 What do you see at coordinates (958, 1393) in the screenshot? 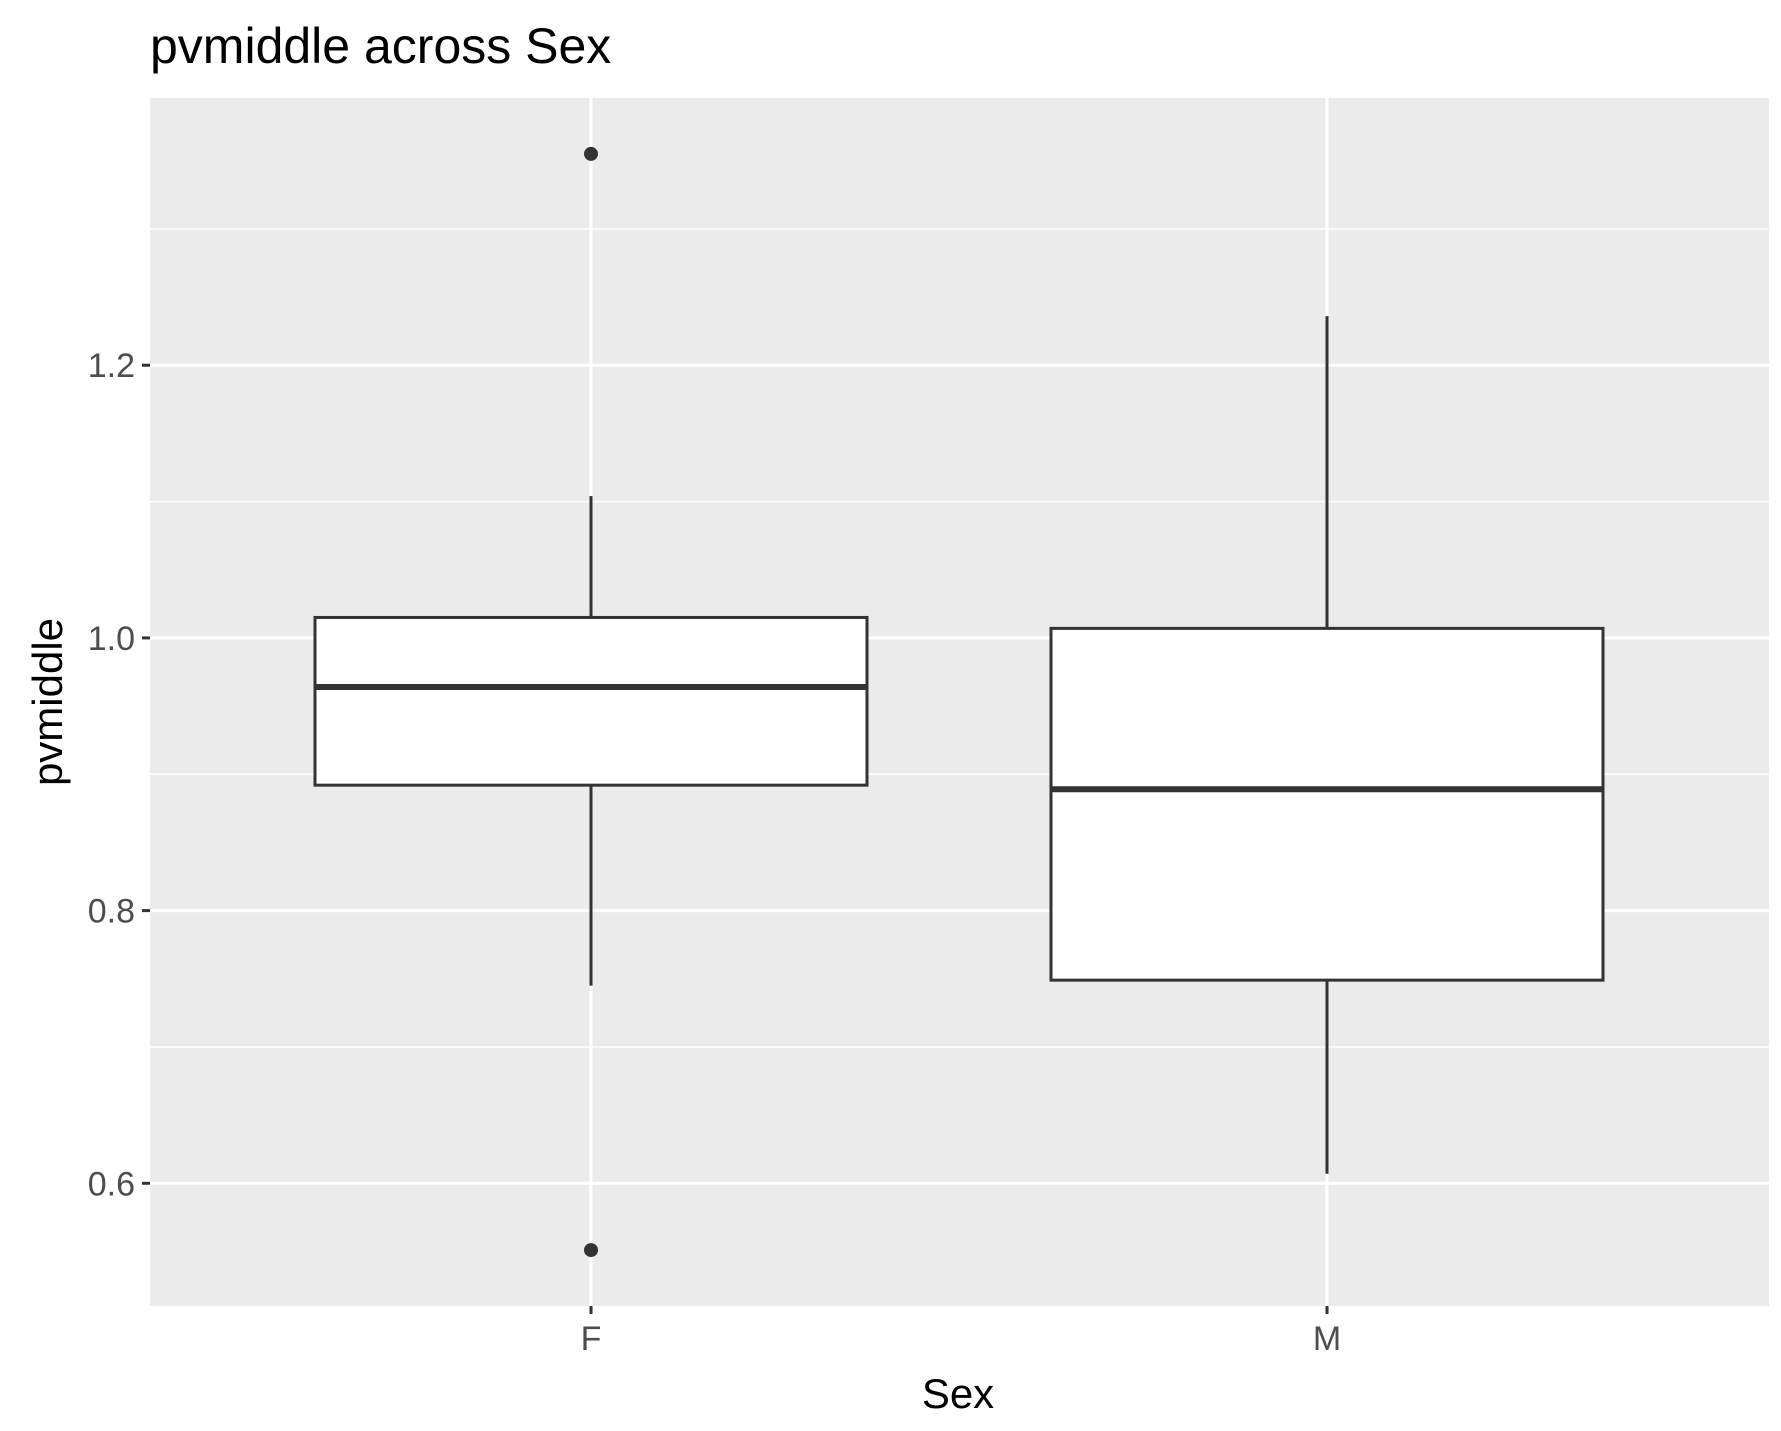
I see `x-axis-title: Sex` at bounding box center [958, 1393].